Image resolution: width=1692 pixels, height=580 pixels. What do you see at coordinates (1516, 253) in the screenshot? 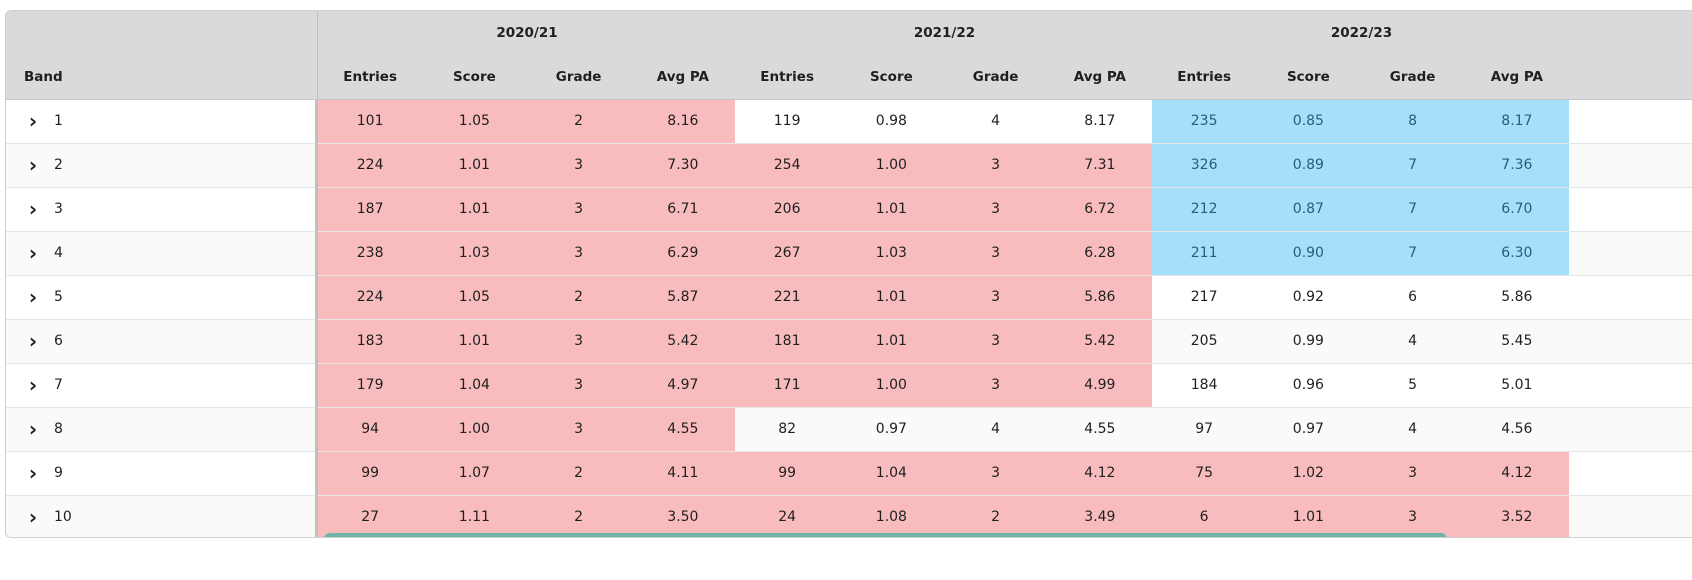
I see `cell-avg-pa-2022-23: 6.30` at bounding box center [1516, 253].